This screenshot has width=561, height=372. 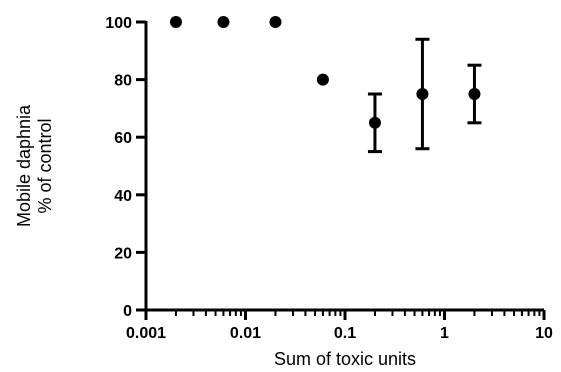 I want to click on x-tick-label: 10, so click(x=544, y=333).